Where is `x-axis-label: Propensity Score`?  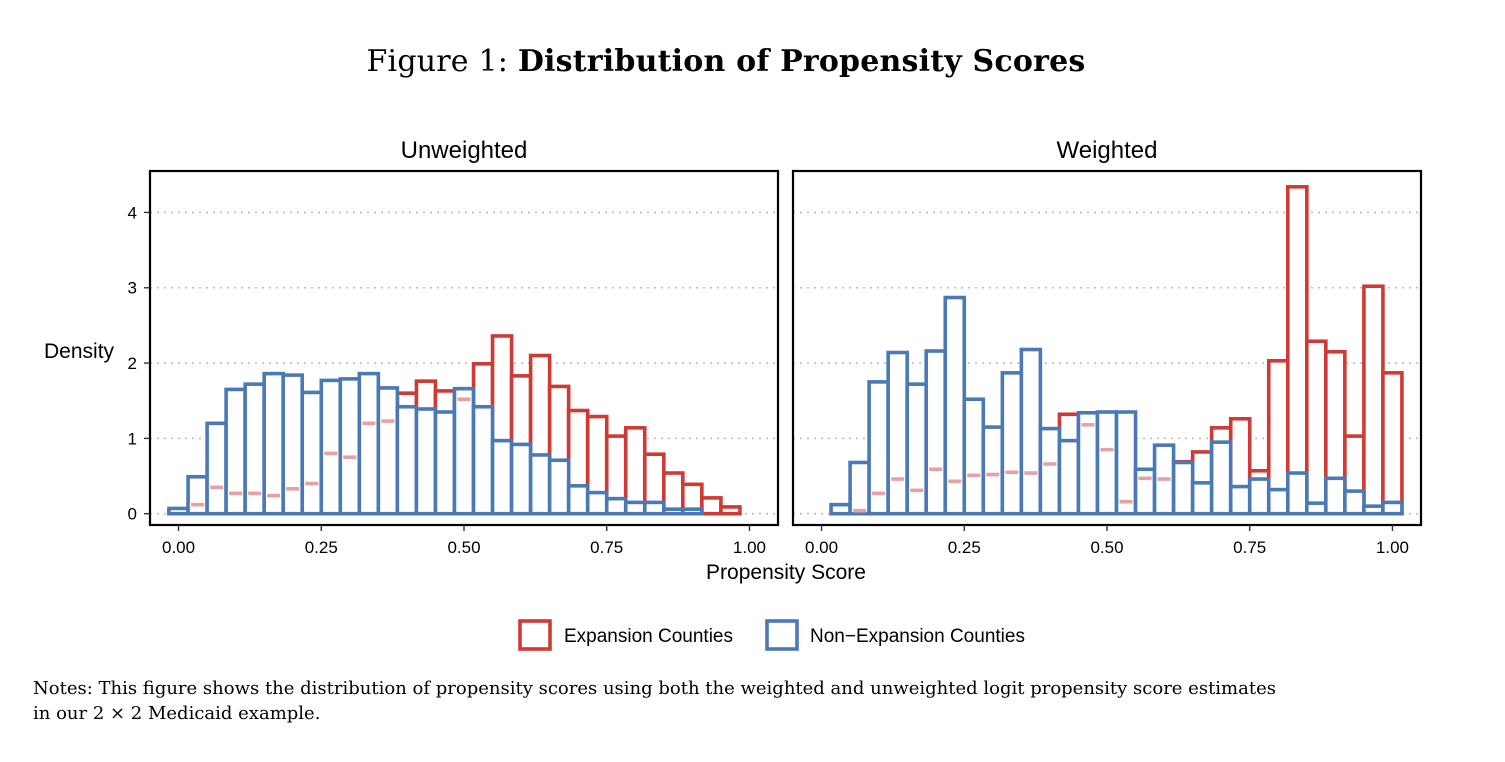 x-axis-label: Propensity Score is located at coordinates (786, 572).